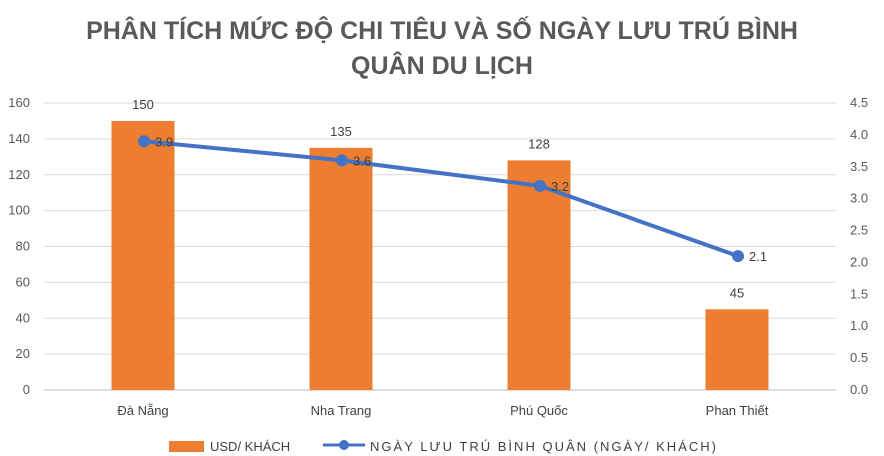 Image resolution: width=884 pixels, height=456 pixels. I want to click on left-tick-label: 140, so click(19, 138).